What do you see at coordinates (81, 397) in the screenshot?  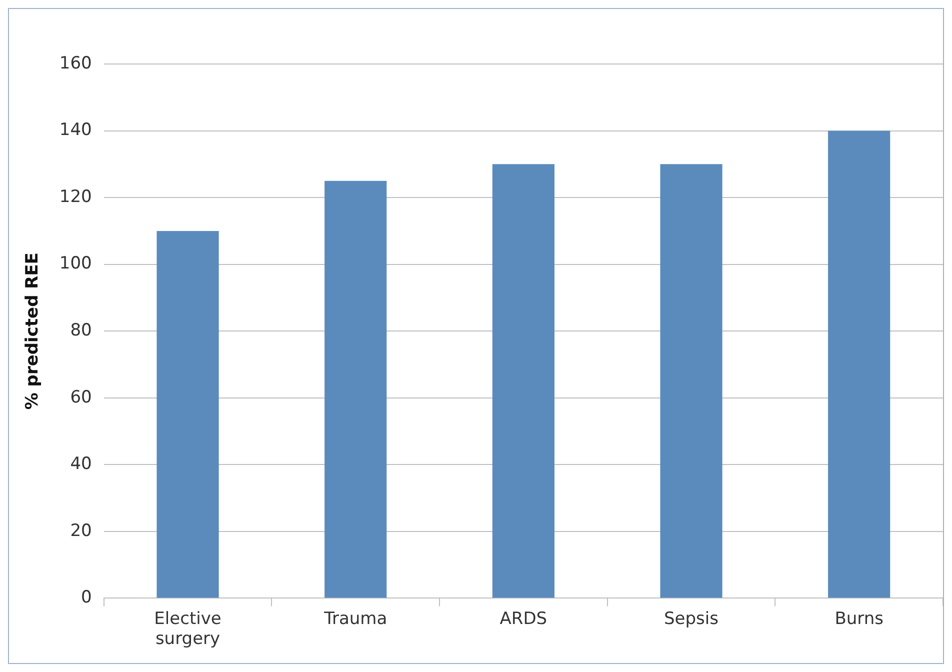 I see `y-tick-label: 60` at bounding box center [81, 397].